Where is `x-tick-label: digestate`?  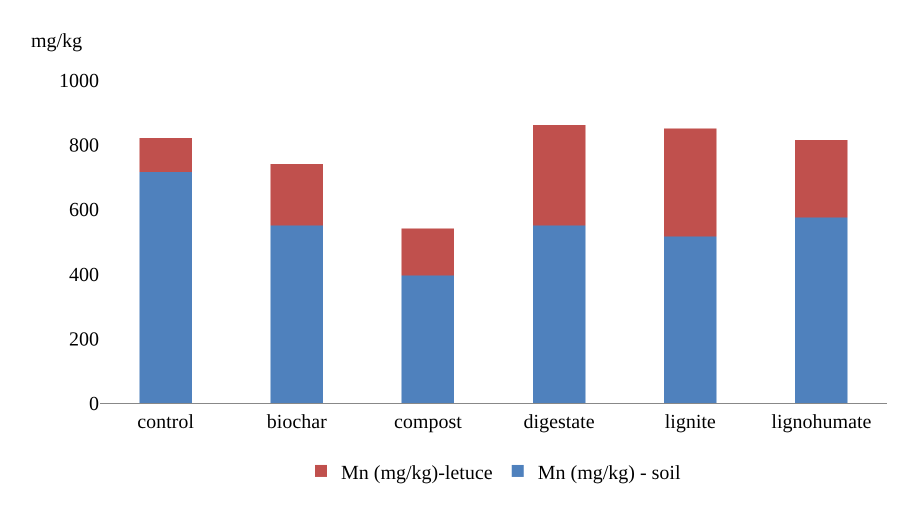 x-tick-label: digestate is located at coordinates (559, 422).